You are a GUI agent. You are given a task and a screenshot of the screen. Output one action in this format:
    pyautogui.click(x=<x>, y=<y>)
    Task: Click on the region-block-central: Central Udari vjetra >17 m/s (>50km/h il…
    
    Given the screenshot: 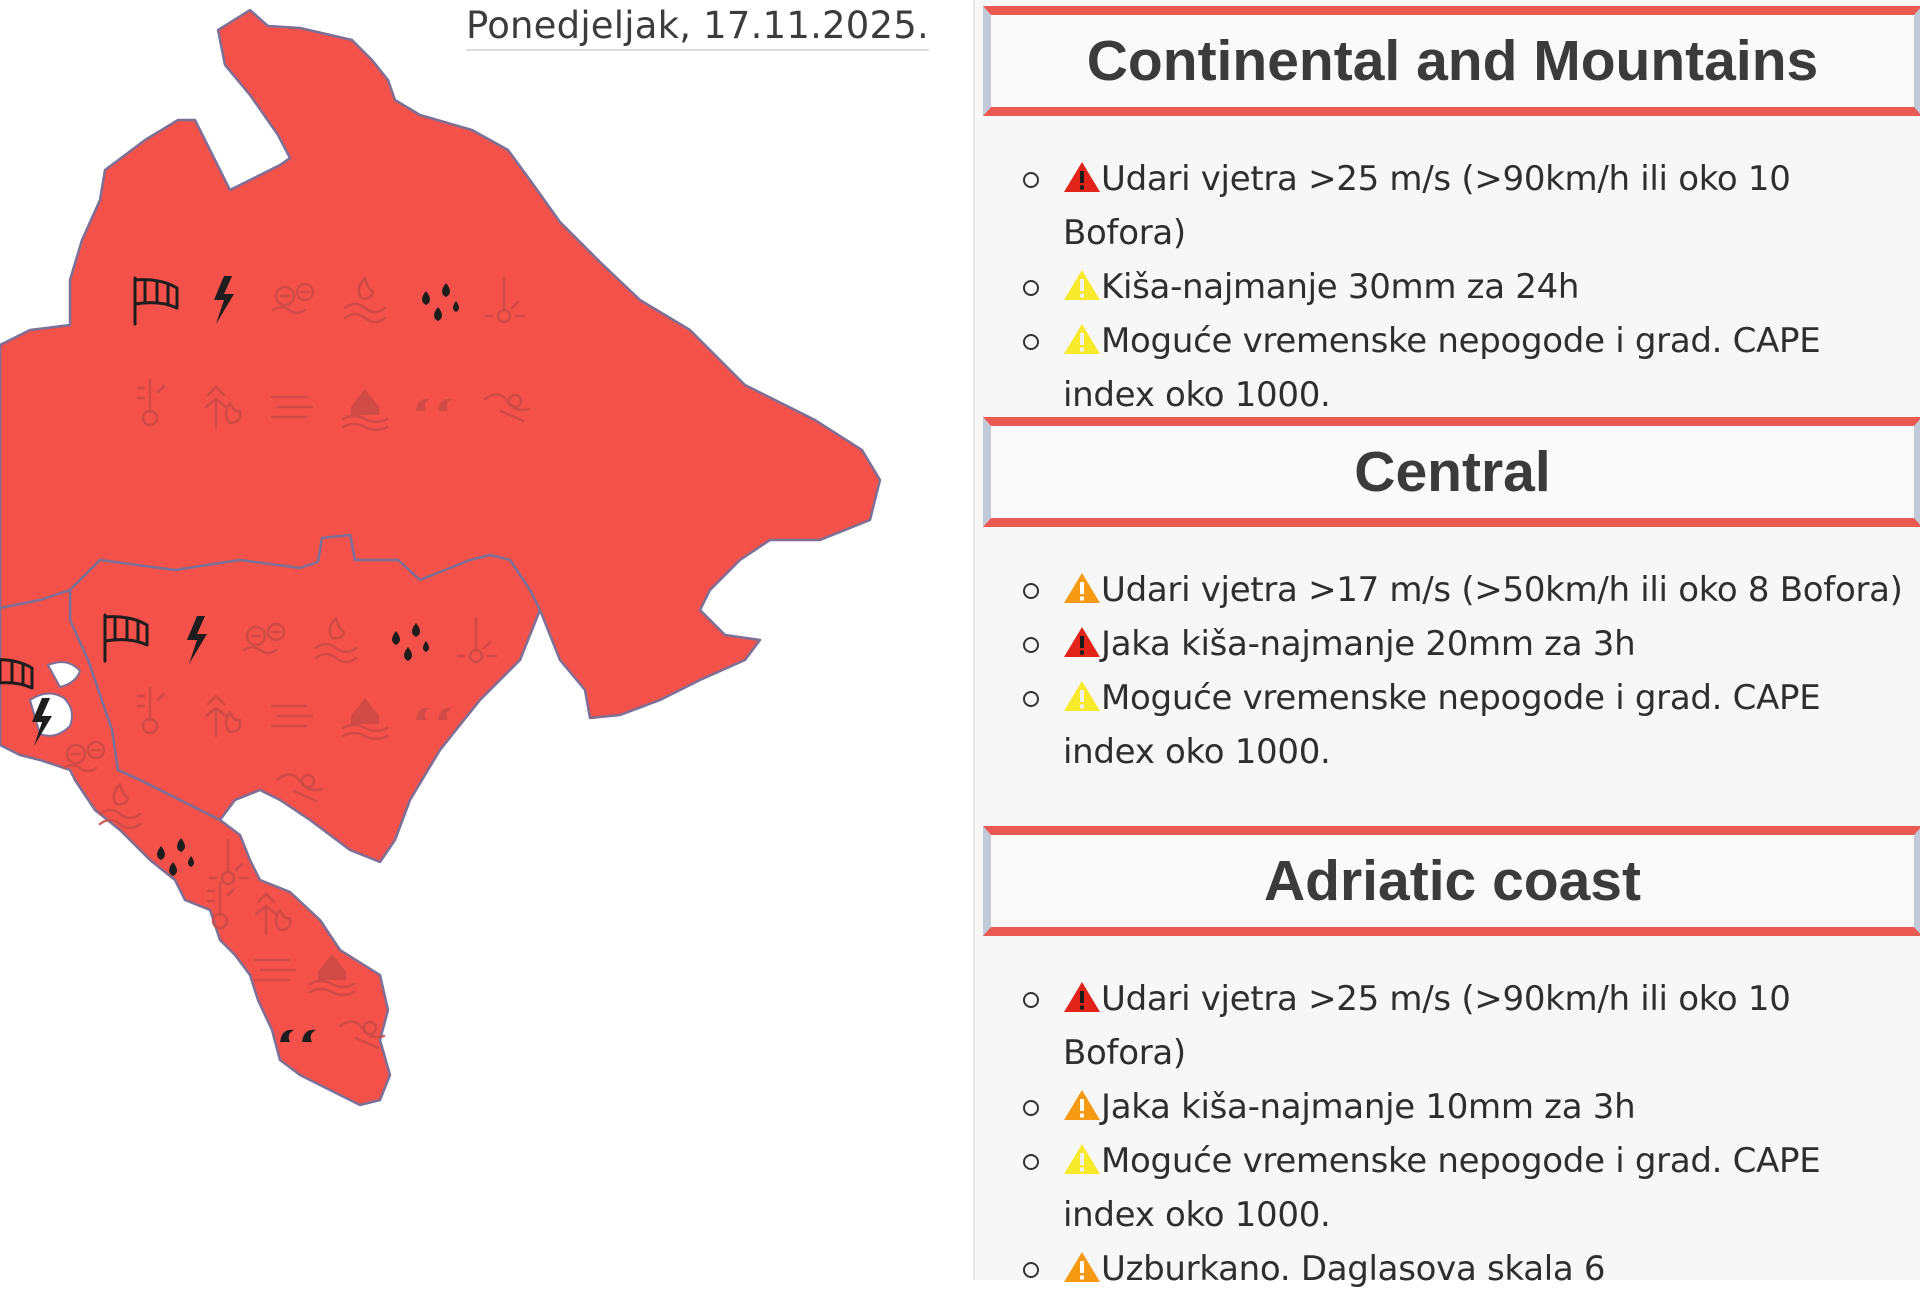 What is the action you would take?
    pyautogui.click(x=1451, y=598)
    